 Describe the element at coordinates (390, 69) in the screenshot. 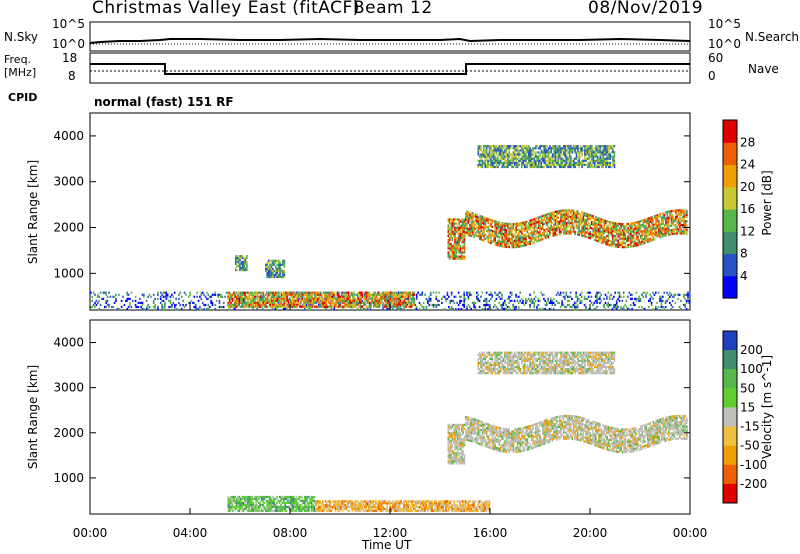

I see `frequency-trace` at that location.